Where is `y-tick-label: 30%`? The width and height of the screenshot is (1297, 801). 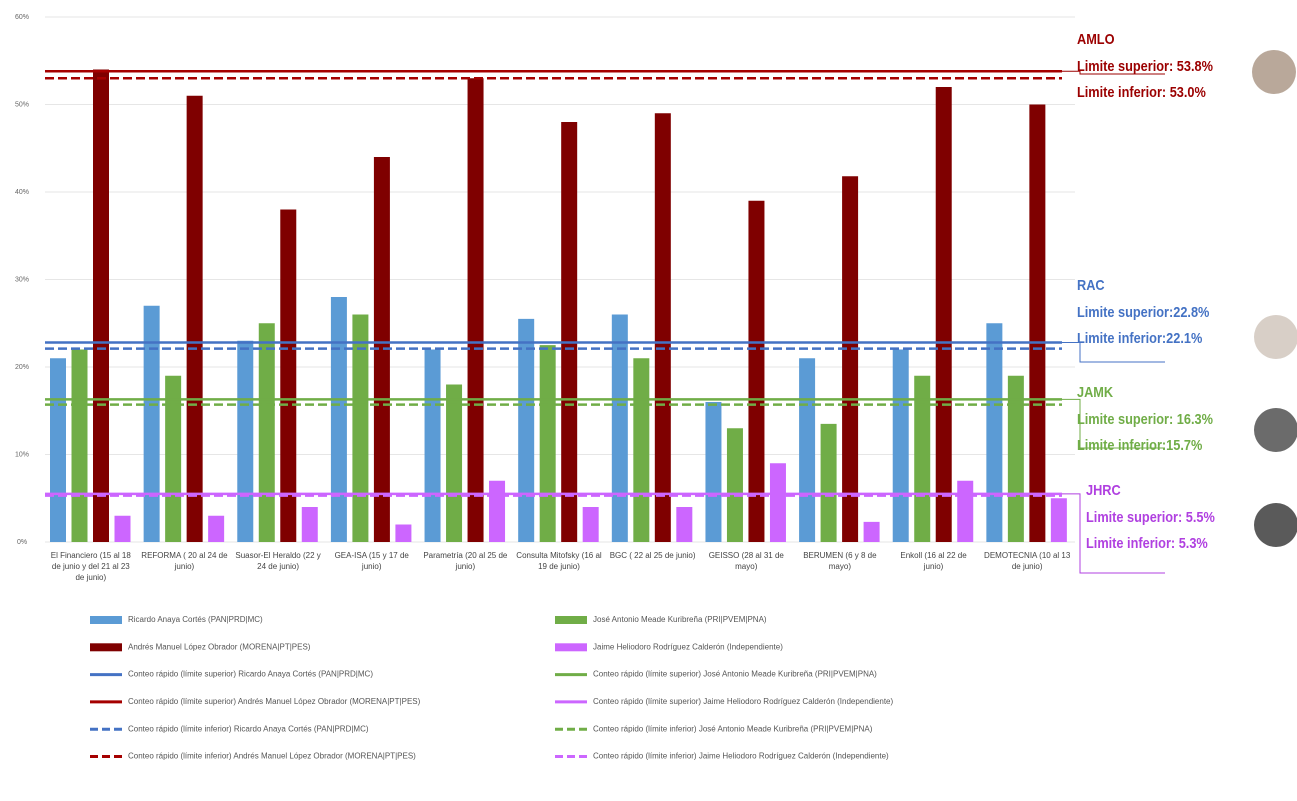 y-tick-label: 30% is located at coordinates (22, 279).